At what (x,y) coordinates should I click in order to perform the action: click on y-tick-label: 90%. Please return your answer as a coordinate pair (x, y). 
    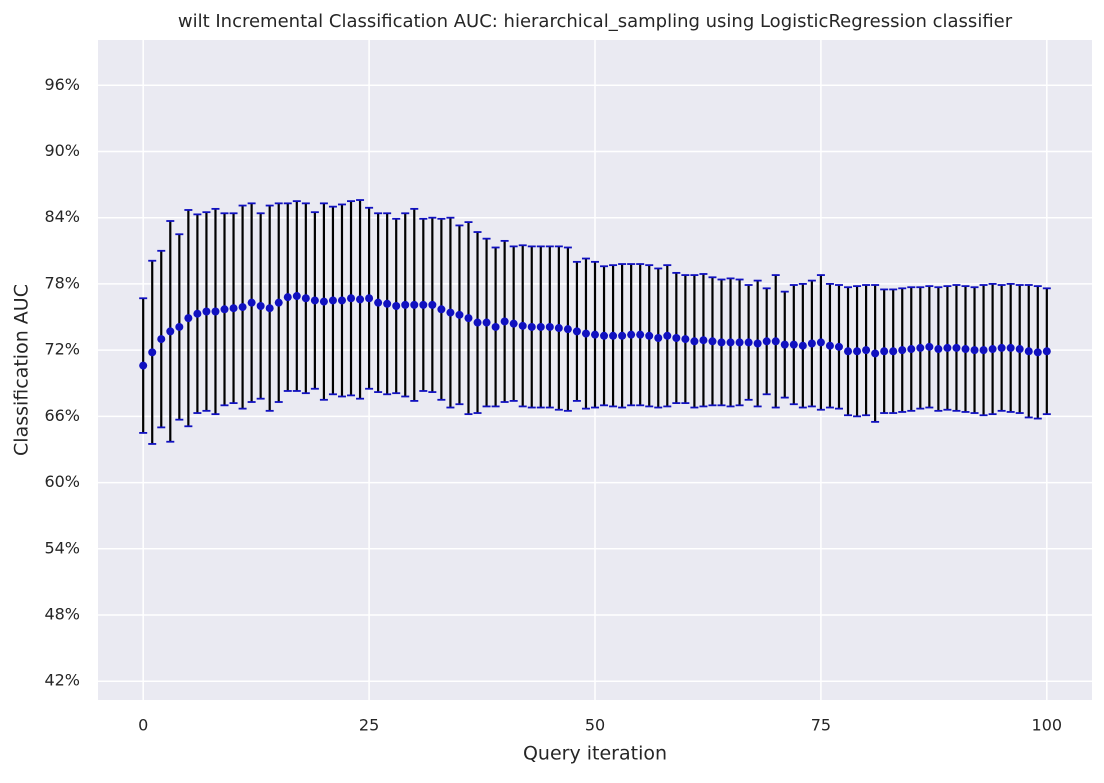
    Looking at the image, I should click on (62, 150).